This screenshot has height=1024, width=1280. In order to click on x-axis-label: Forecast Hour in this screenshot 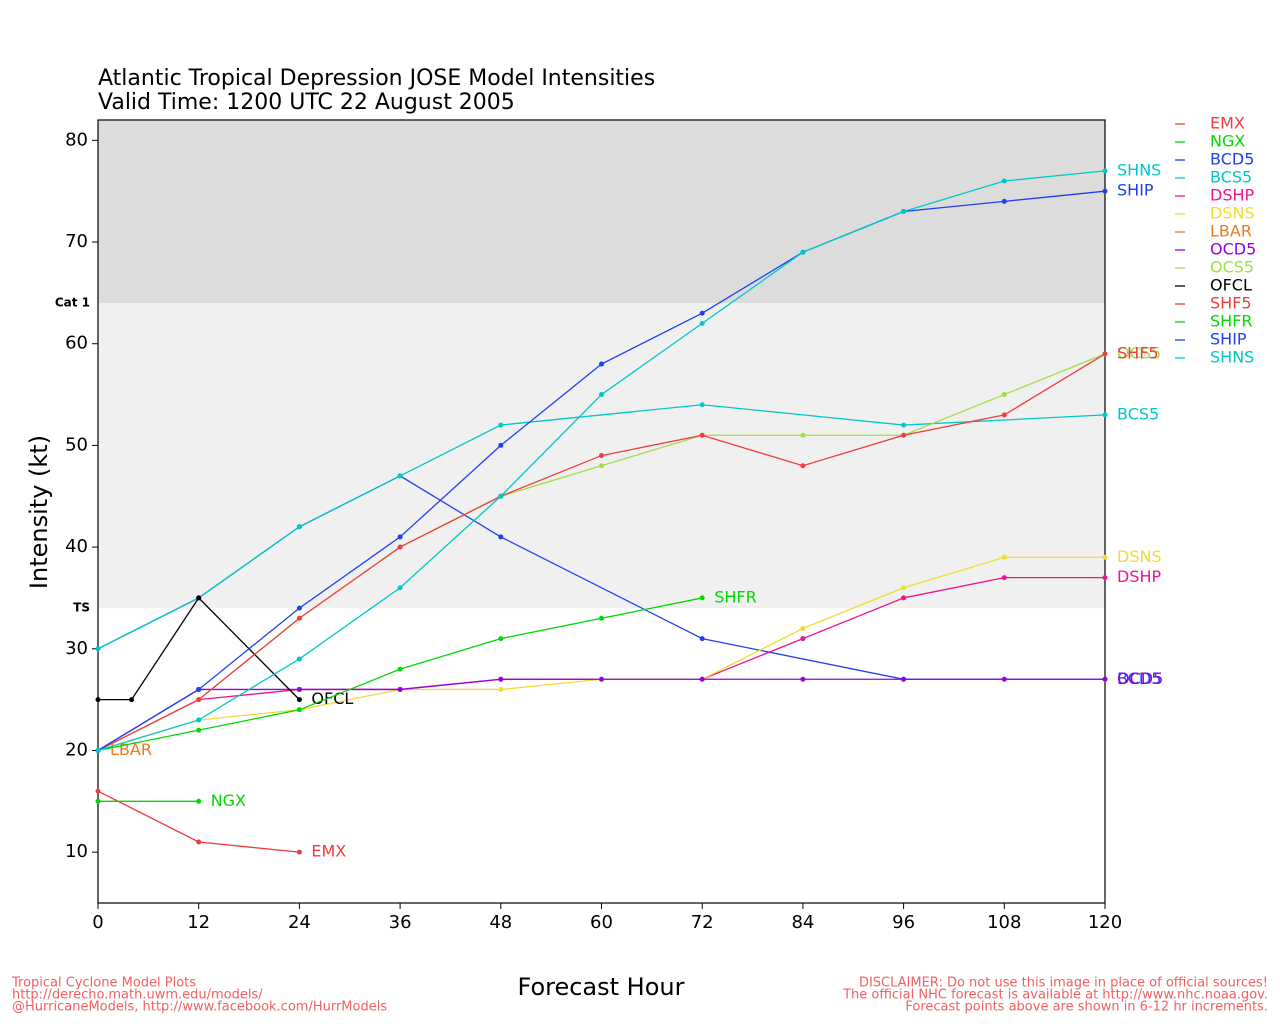, I will do `click(601, 987)`.